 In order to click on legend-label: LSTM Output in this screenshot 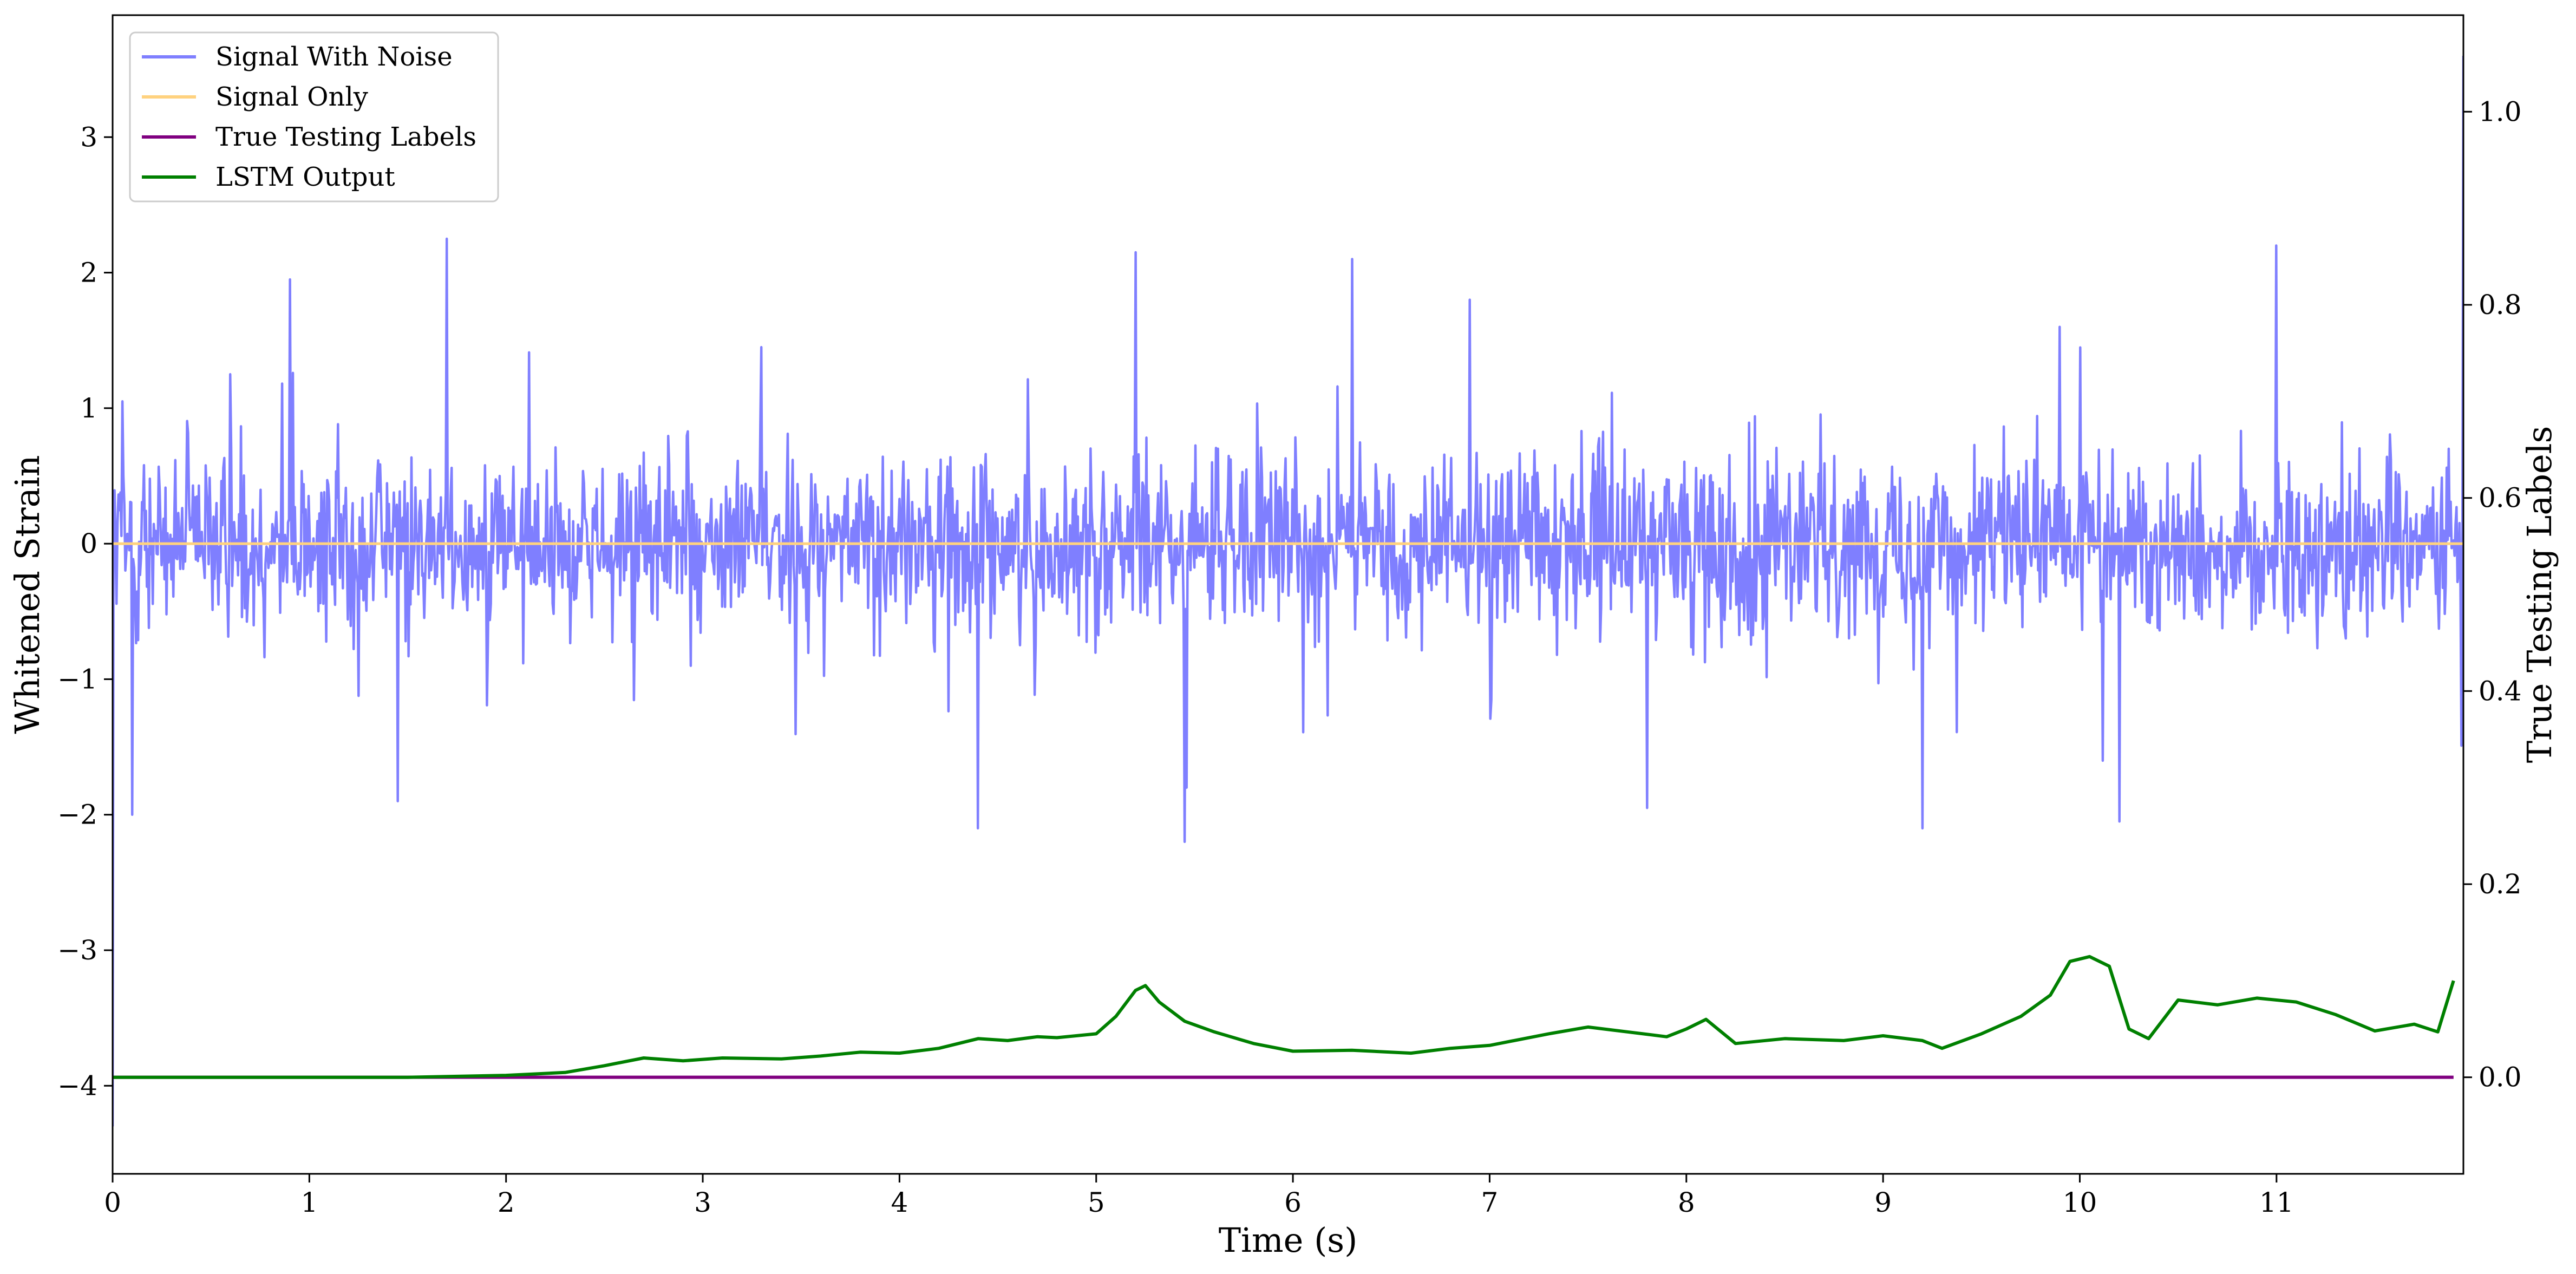, I will do `click(305, 177)`.